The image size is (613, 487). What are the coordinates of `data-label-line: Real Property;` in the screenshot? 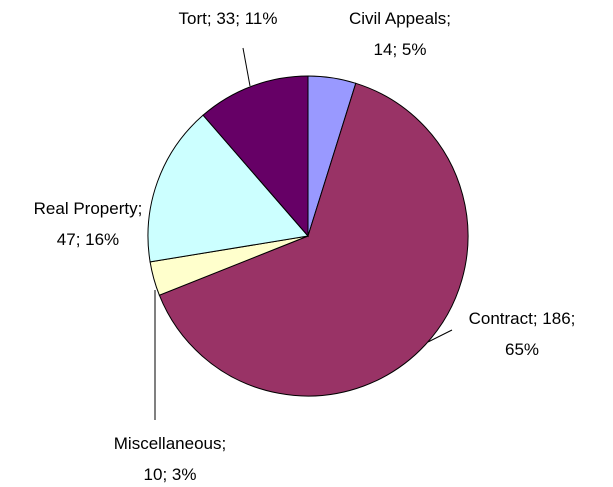 It's located at (88, 208).